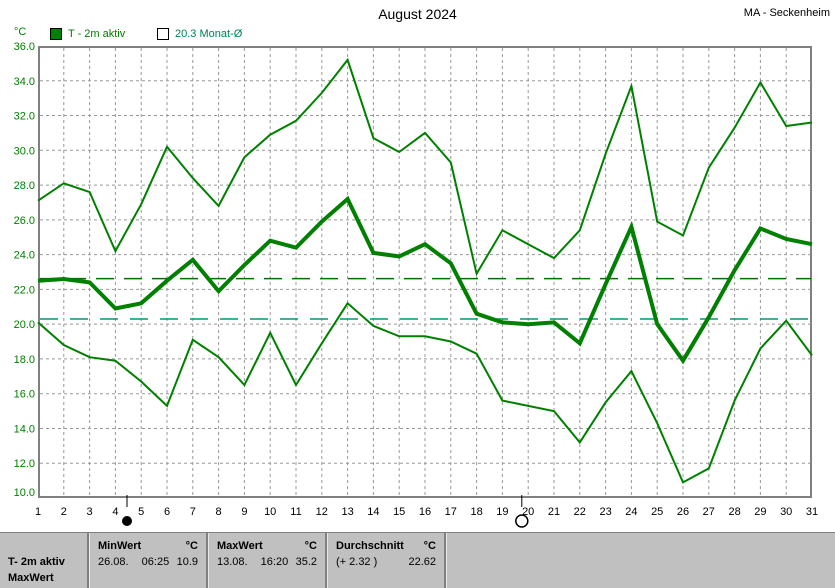  What do you see at coordinates (306, 562) in the screenshot?
I see `maxwert-value: 35.2` at bounding box center [306, 562].